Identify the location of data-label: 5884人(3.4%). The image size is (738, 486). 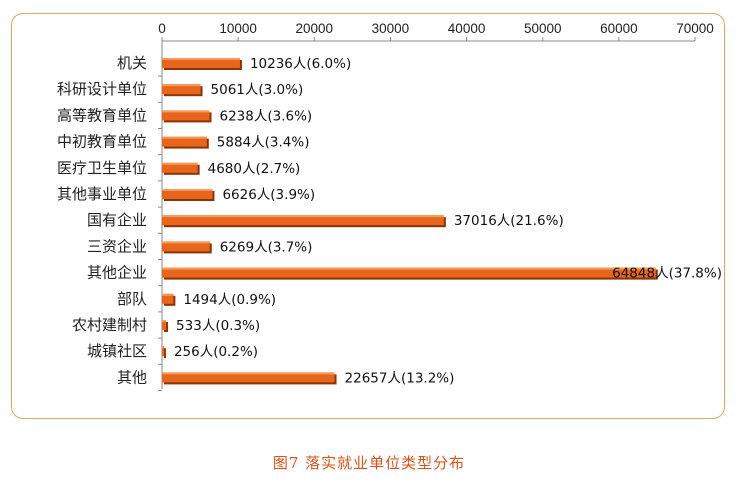
(263, 143).